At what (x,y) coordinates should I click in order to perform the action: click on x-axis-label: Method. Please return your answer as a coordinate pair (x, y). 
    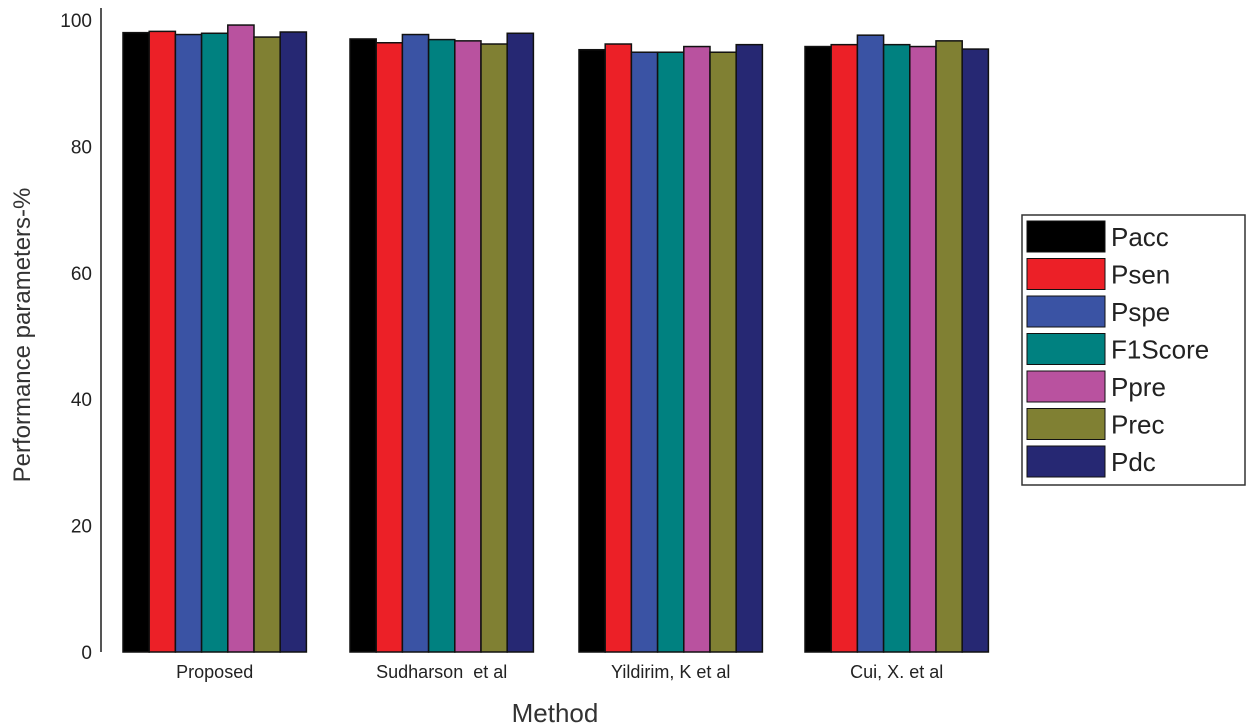
    Looking at the image, I should click on (555, 712).